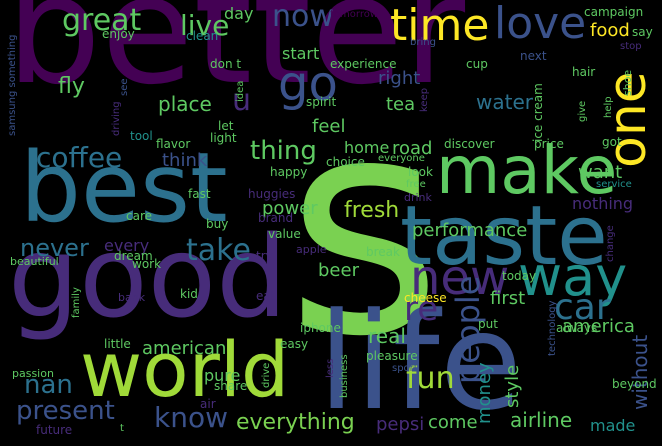 The width and height of the screenshot is (662, 446). Describe the element at coordinates (276, 218) in the screenshot. I see `word-brand: brand` at that location.